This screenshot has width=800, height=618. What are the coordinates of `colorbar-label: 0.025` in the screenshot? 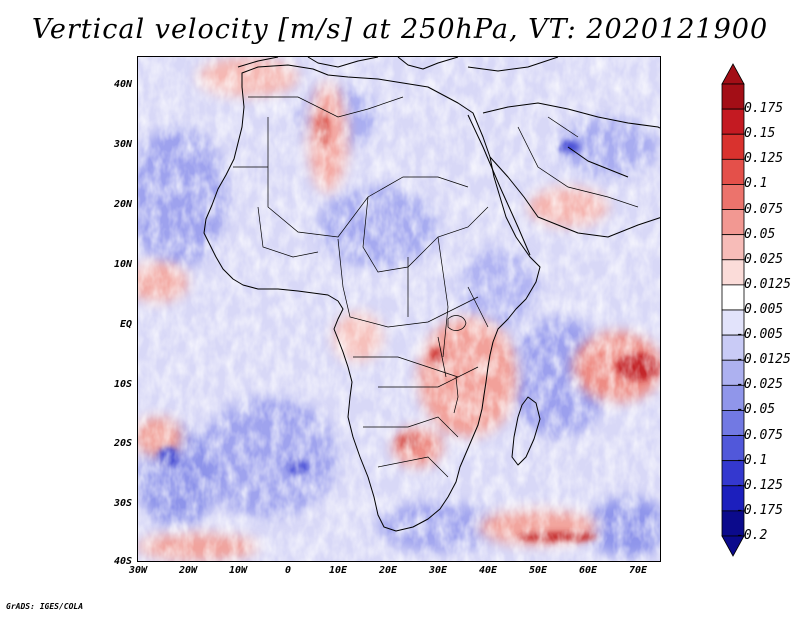 It's located at (764, 259).